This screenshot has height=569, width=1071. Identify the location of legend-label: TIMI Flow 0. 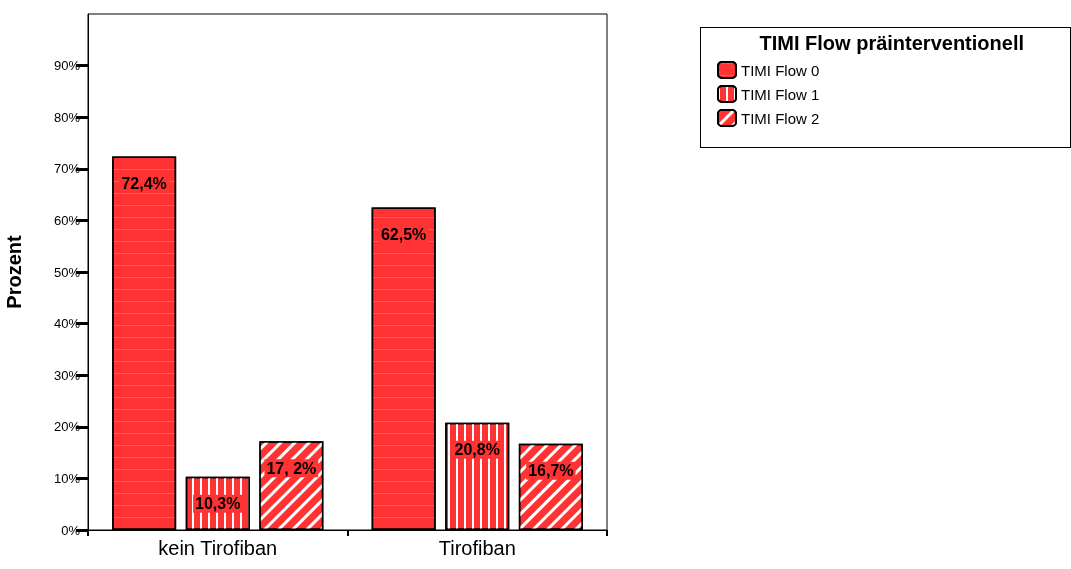
(780, 70).